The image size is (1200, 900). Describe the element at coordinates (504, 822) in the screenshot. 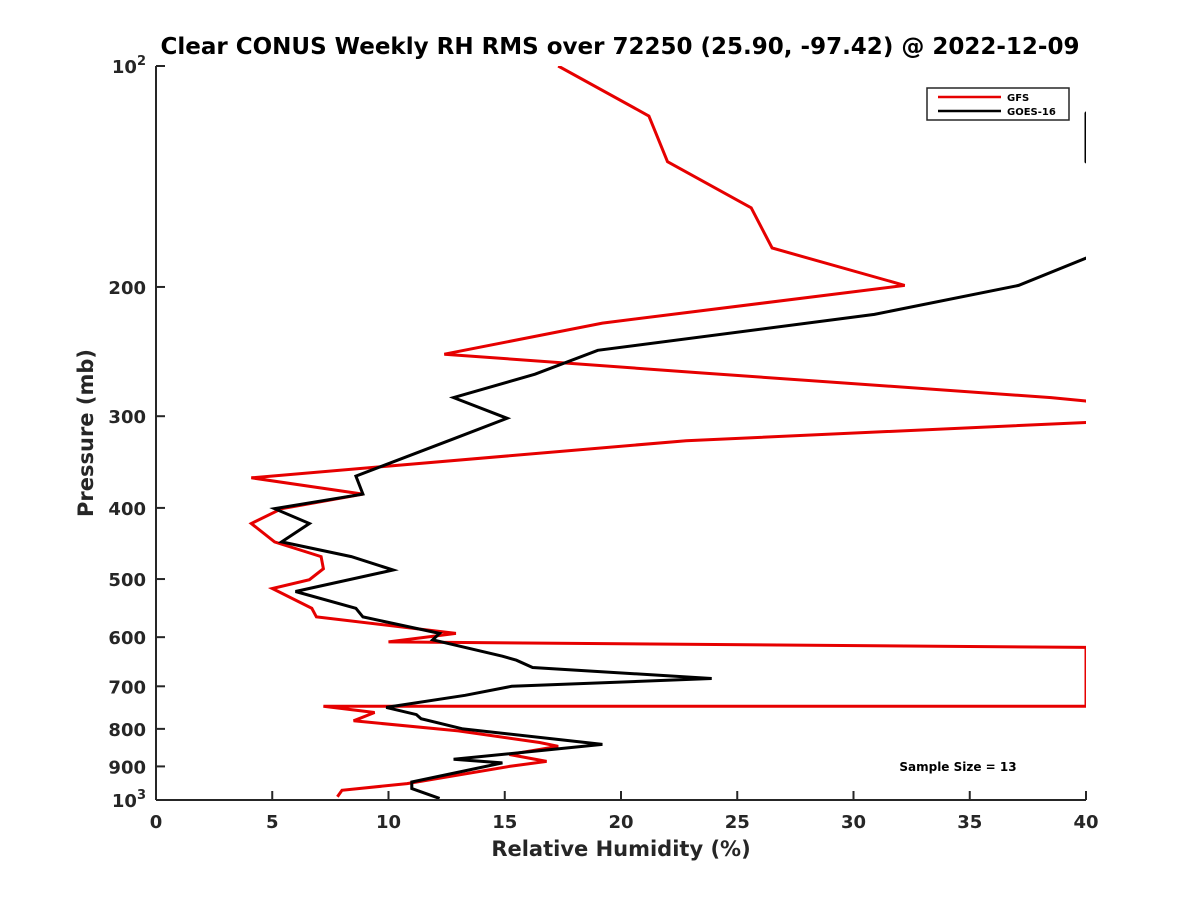

I see `x-tick-label: 15` at that location.